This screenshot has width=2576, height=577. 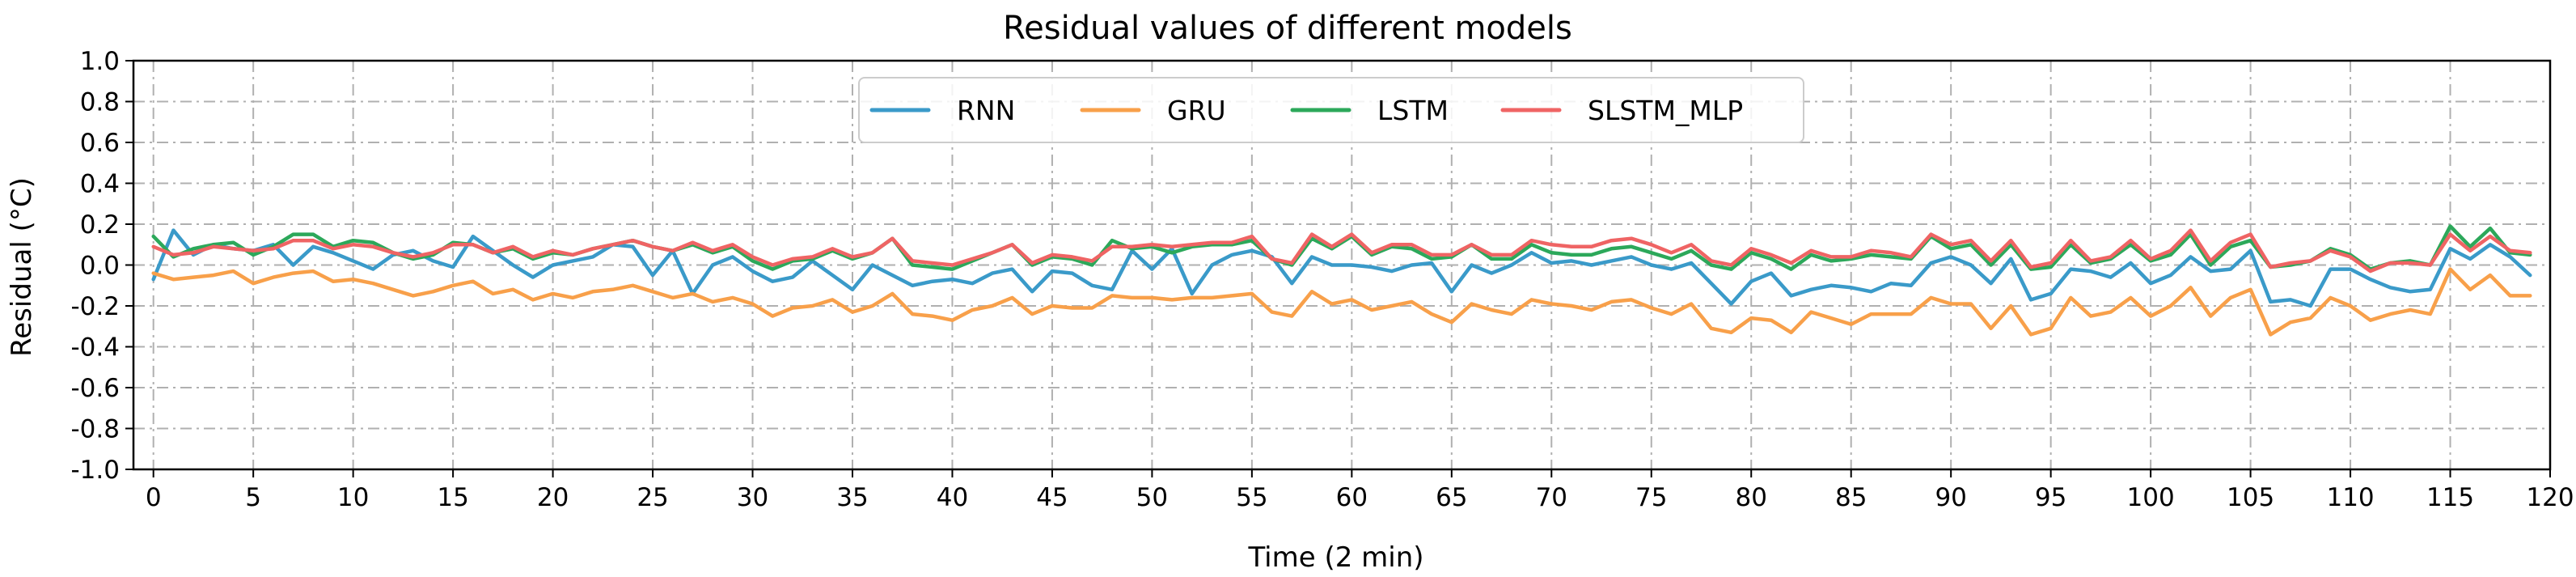 What do you see at coordinates (1251, 497) in the screenshot?
I see `x-tick-label: 55` at bounding box center [1251, 497].